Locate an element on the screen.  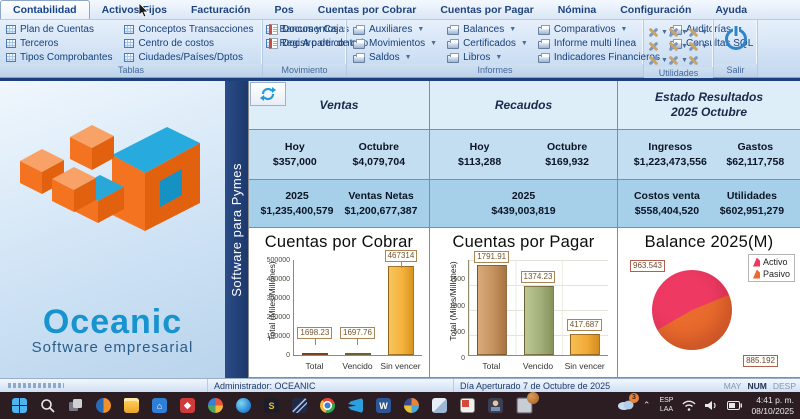
notification-dot is located at coordinates (533, 398).